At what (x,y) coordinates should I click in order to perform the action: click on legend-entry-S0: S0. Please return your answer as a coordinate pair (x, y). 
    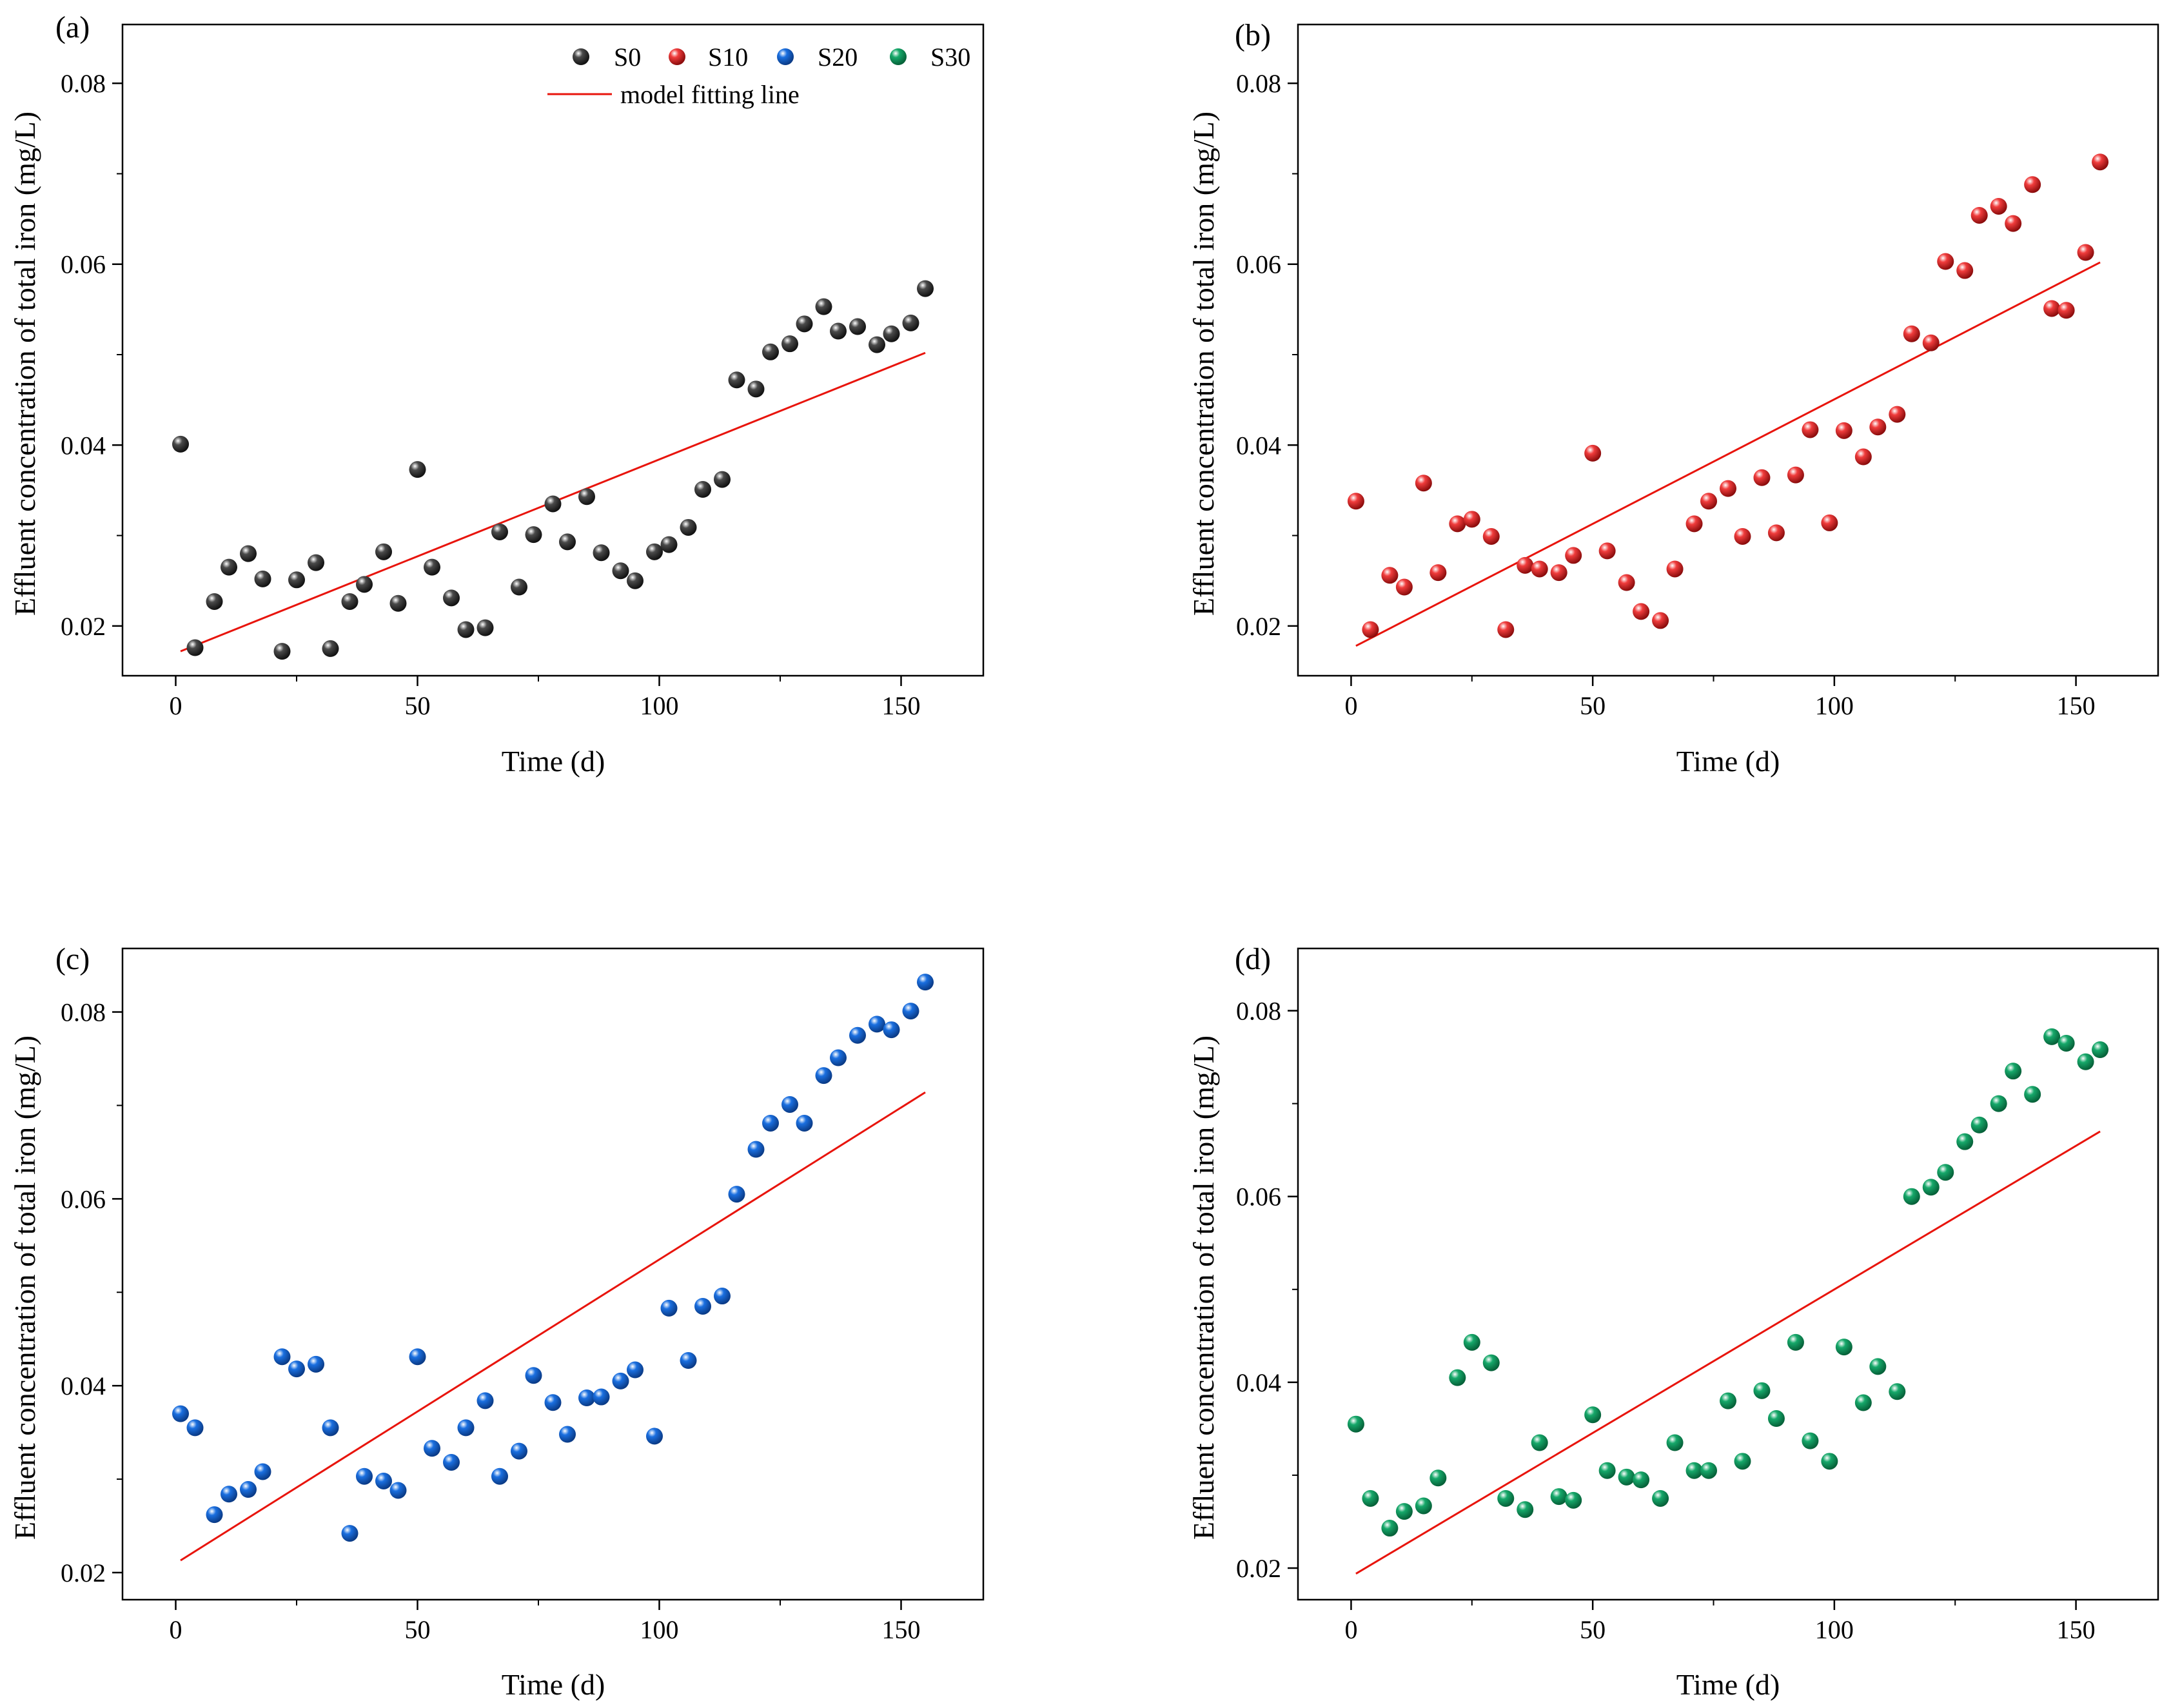
    Looking at the image, I should click on (607, 57).